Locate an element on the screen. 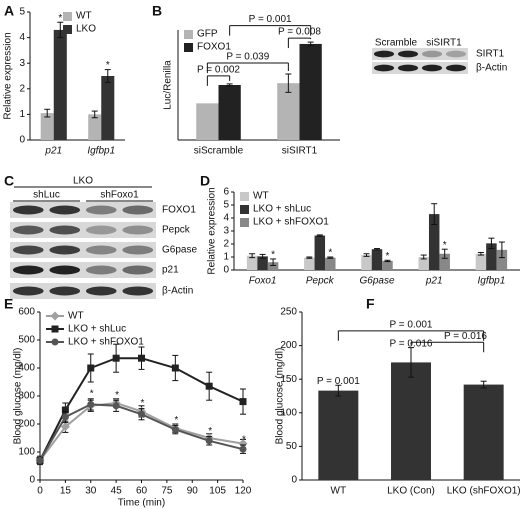 The image size is (524, 509). x-tick-label: 75 is located at coordinates (167, 491).